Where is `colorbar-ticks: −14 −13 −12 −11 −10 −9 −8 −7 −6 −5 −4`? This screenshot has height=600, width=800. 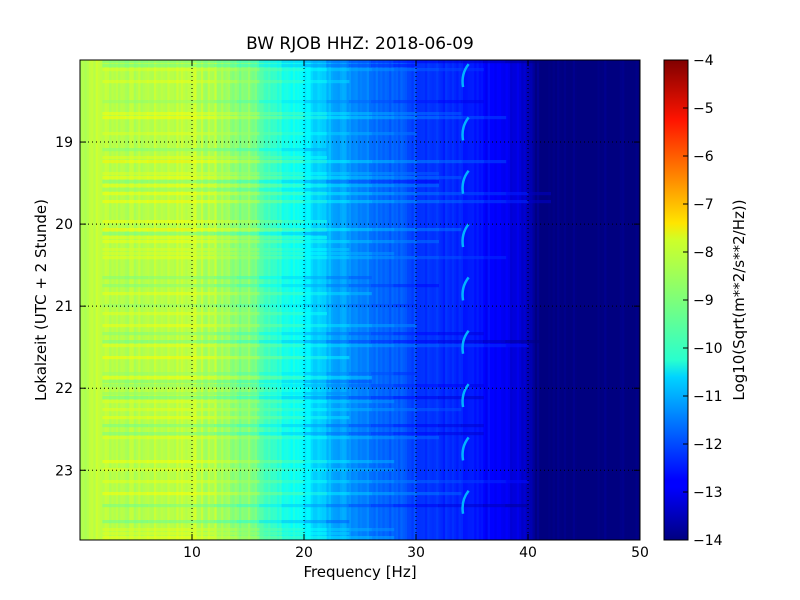
colorbar-ticks: −14 −13 −12 −11 −10 −9 −8 −7 −6 −5 −4 is located at coordinates (703, 301).